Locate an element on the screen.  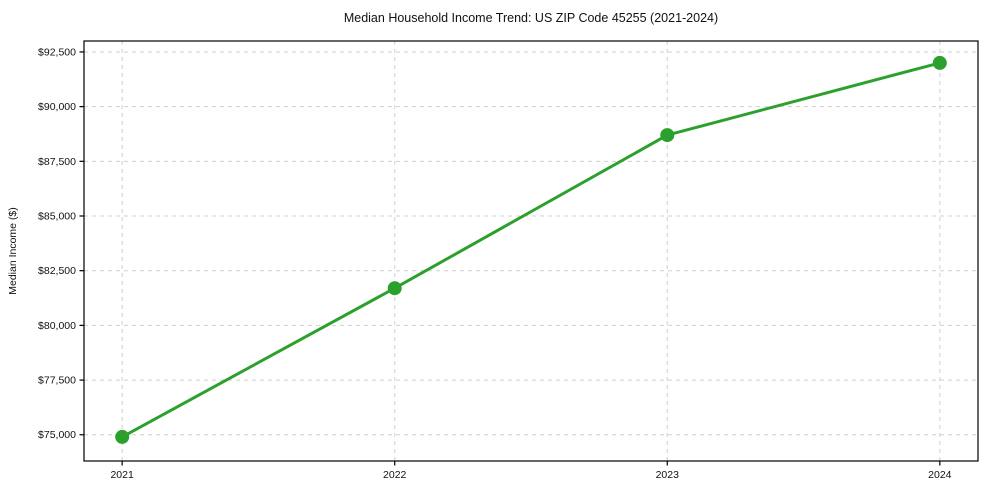
x-tick-label: 2023 is located at coordinates (668, 475).